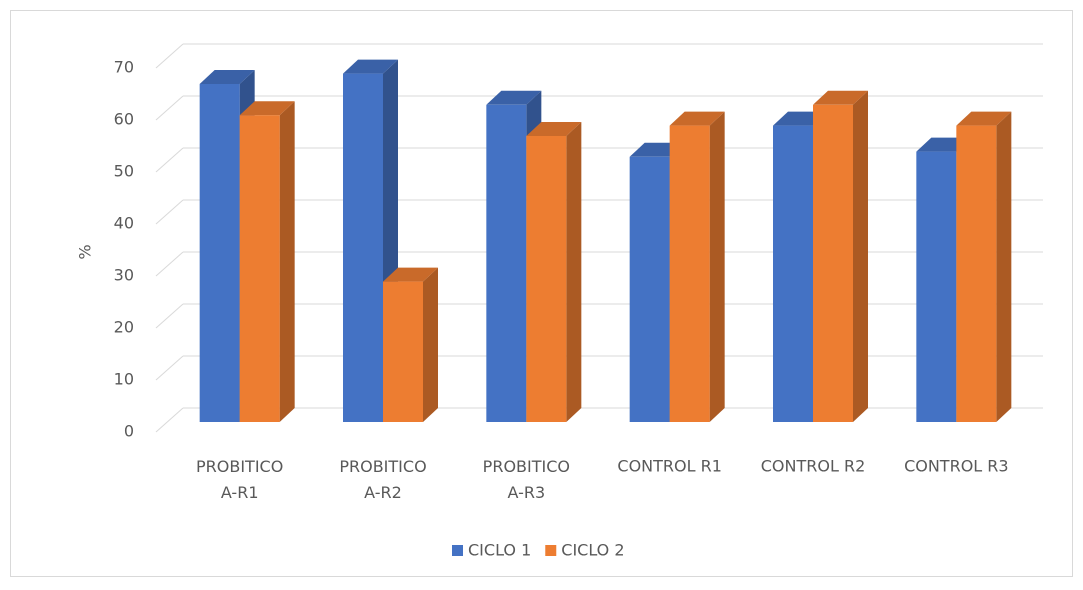 The image size is (1083, 590). I want to click on x-tick-label: CONTROL R1, so click(669, 466).